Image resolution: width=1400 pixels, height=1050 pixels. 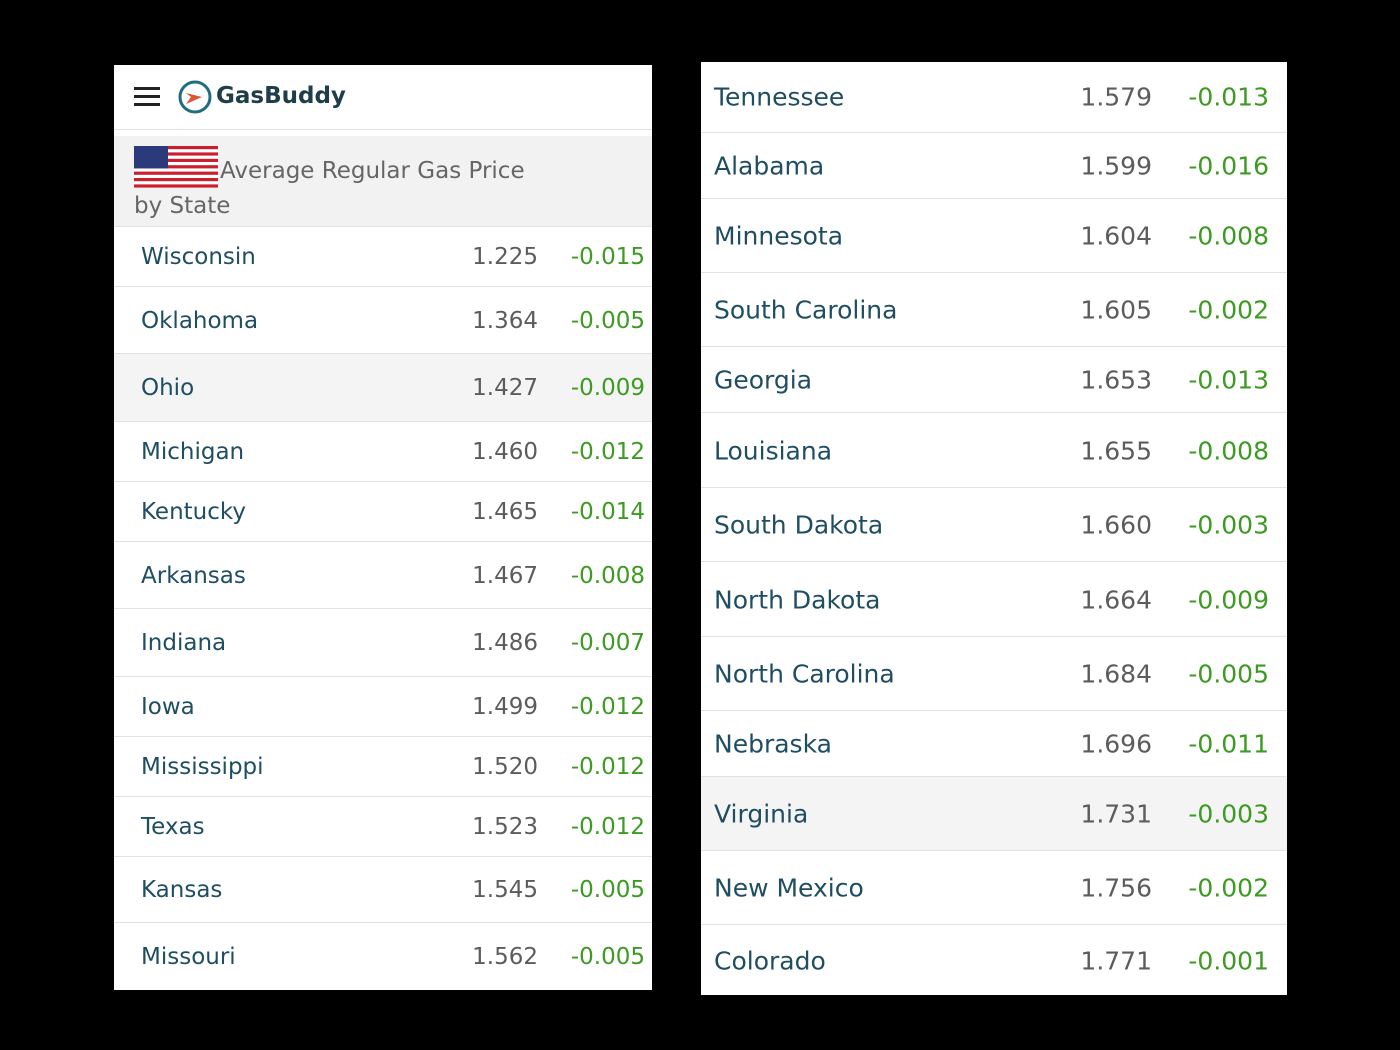 What do you see at coordinates (329, 188) in the screenshot?
I see `title-text: Average Regular Gas Price by State` at bounding box center [329, 188].